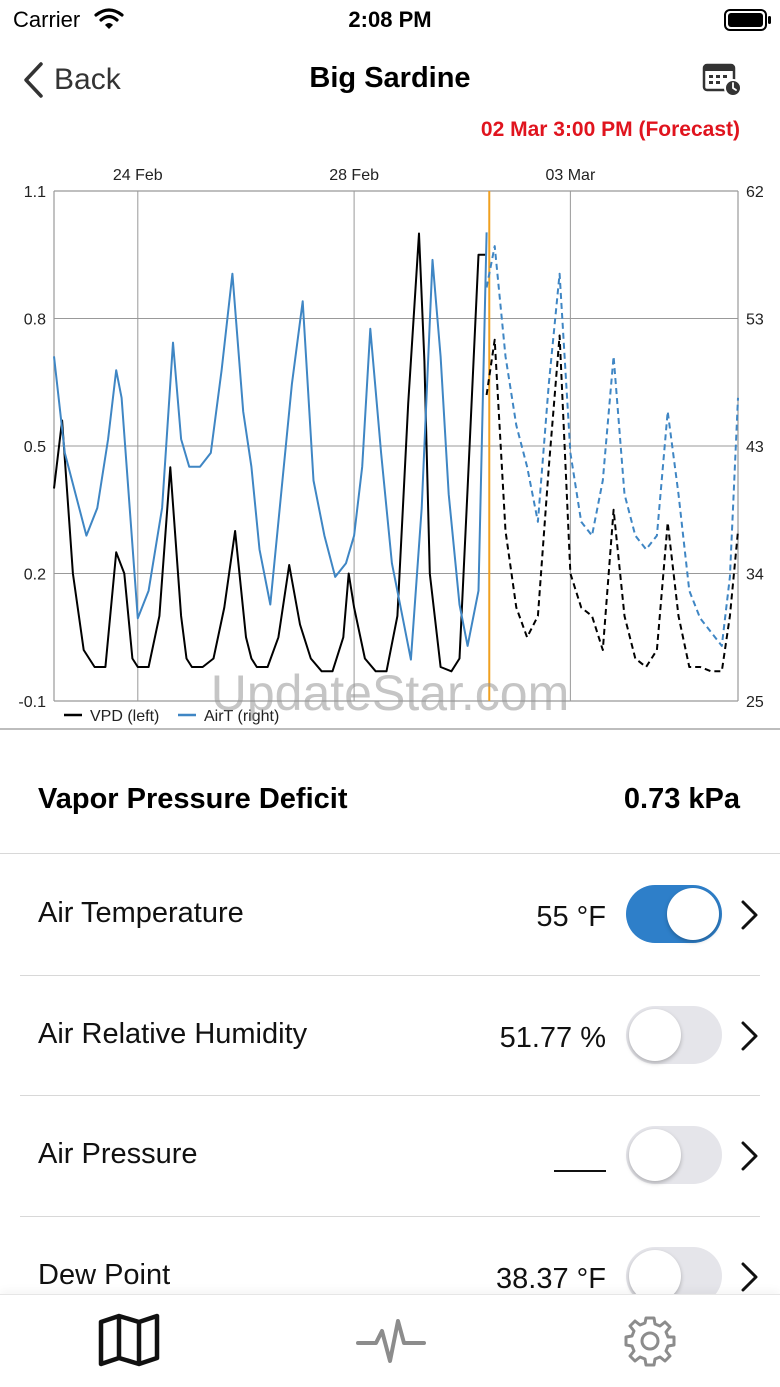 Image resolution: width=780 pixels, height=1387 pixels. I want to click on activity-icon, so click(391, 1341).